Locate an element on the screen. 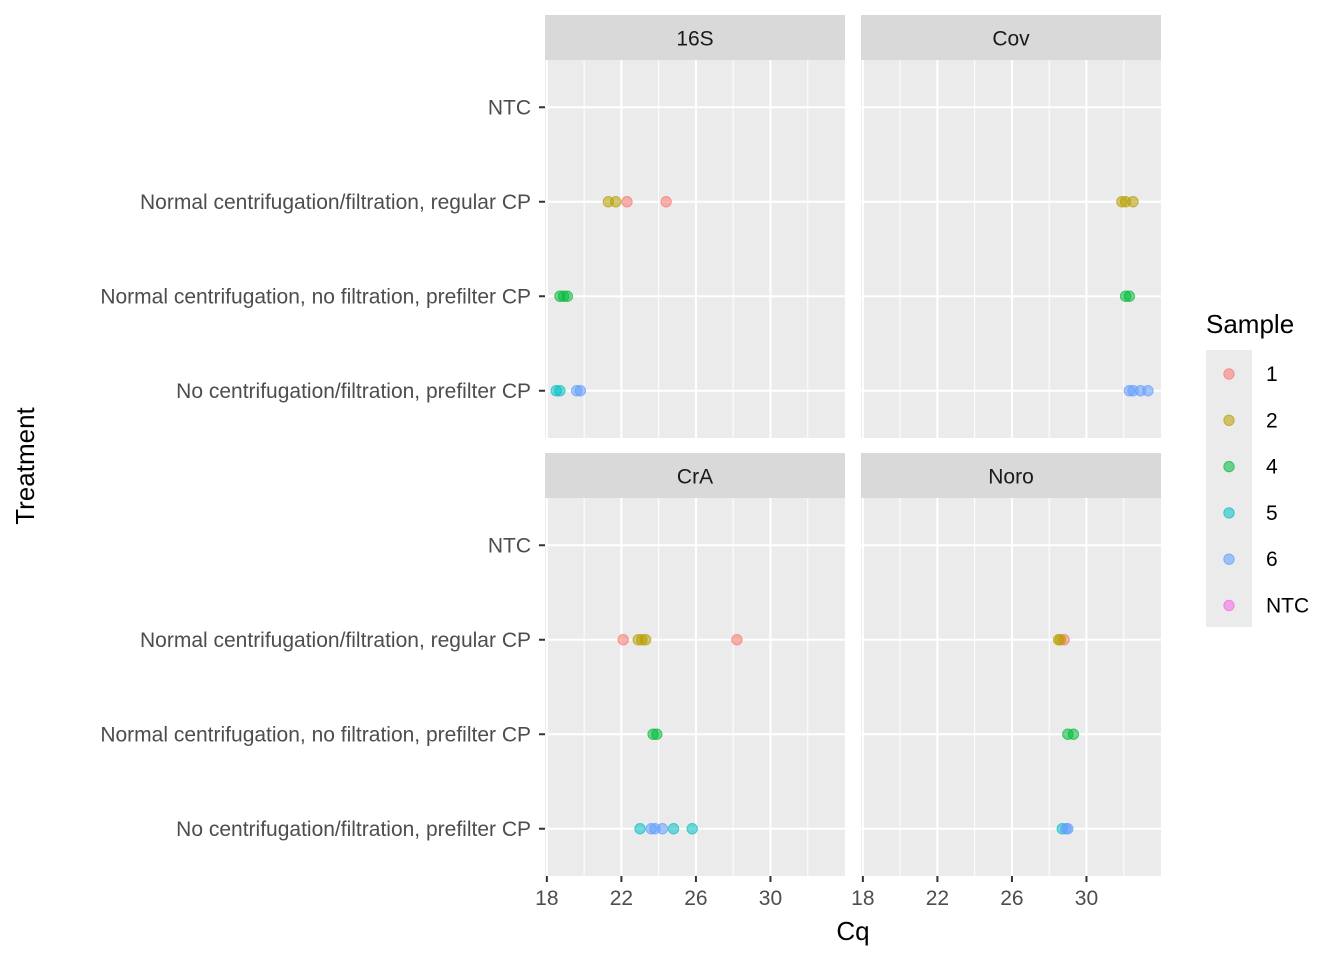 This screenshot has height=965, width=1344. legend-key-background is located at coordinates (1229, 488).